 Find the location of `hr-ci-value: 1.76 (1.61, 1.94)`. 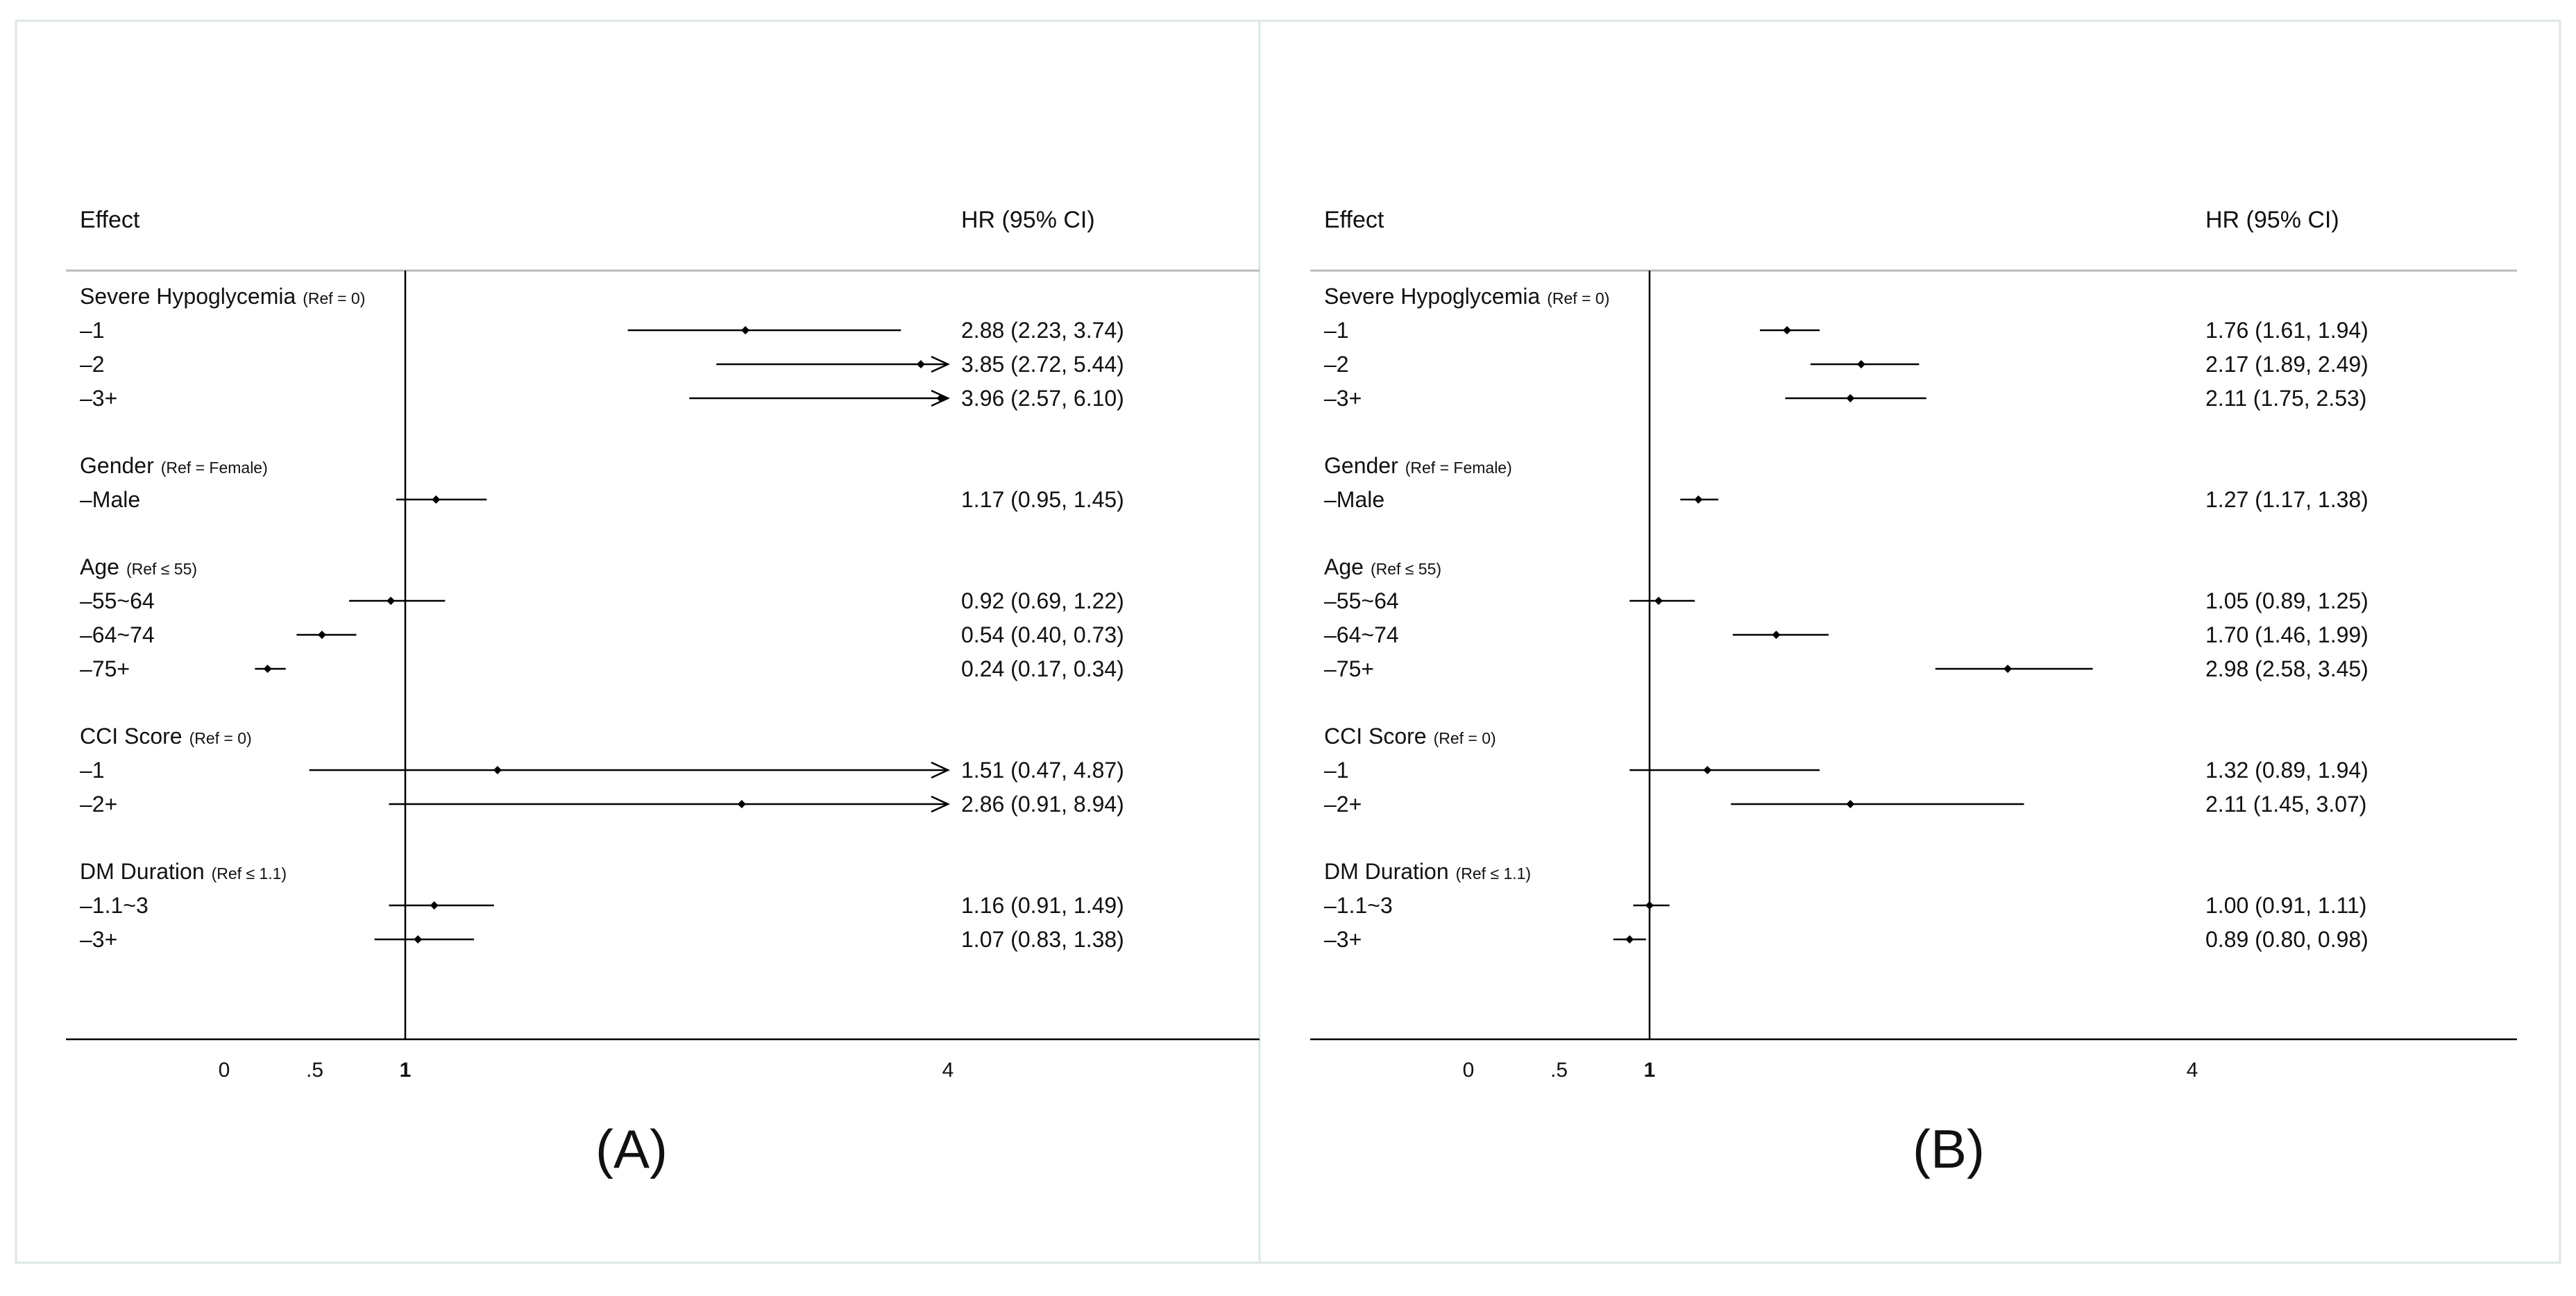

hr-ci-value: 1.76 (1.61, 1.94) is located at coordinates (2287, 330).